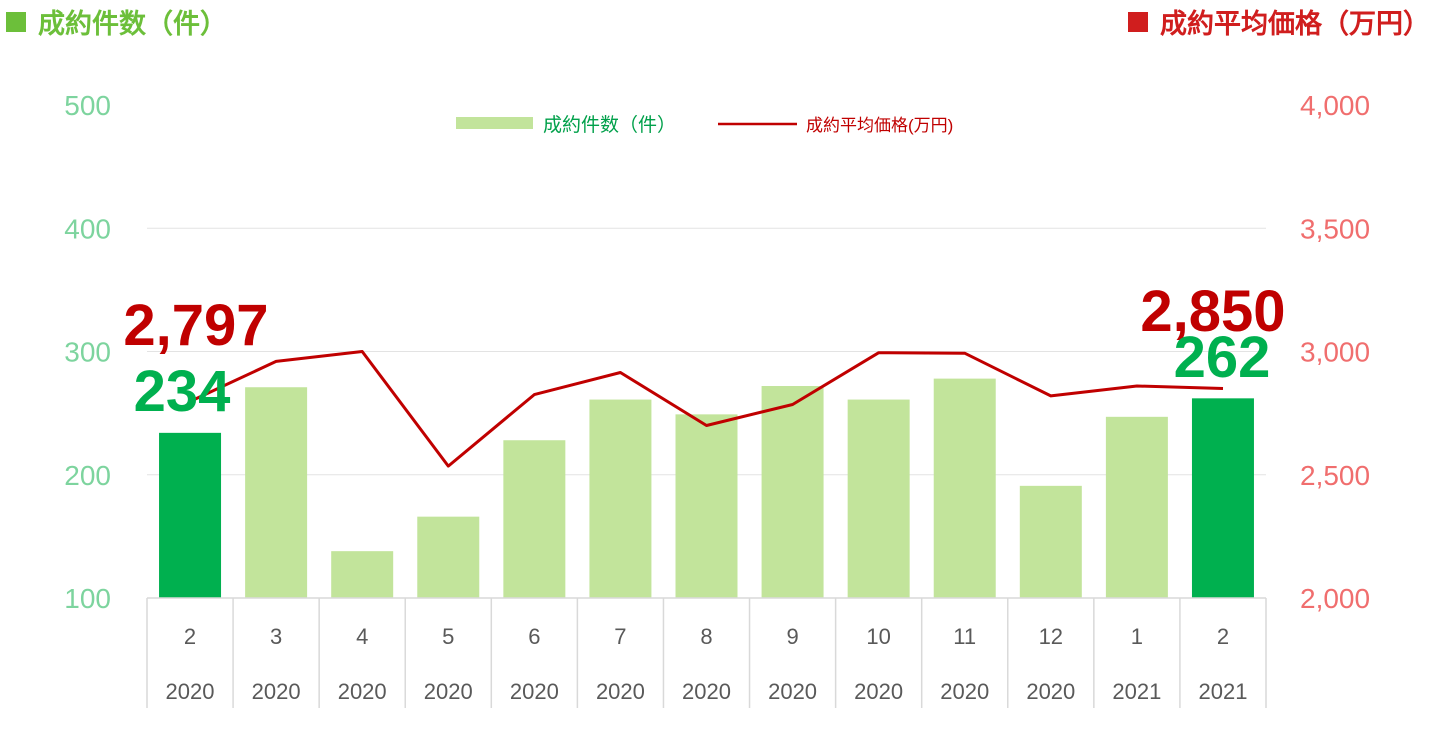 This screenshot has width=1440, height=738. I want to click on line-series, so click(706, 409).